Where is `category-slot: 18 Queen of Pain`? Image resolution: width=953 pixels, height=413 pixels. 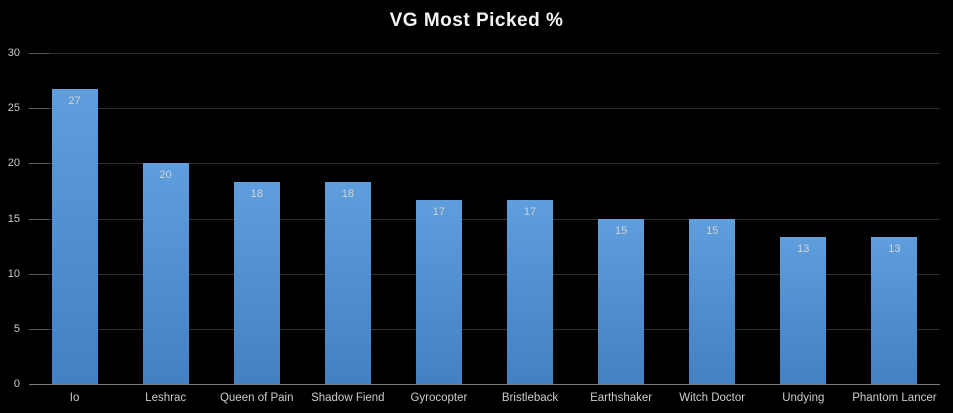 category-slot: 18 Queen of Pain is located at coordinates (256, 228).